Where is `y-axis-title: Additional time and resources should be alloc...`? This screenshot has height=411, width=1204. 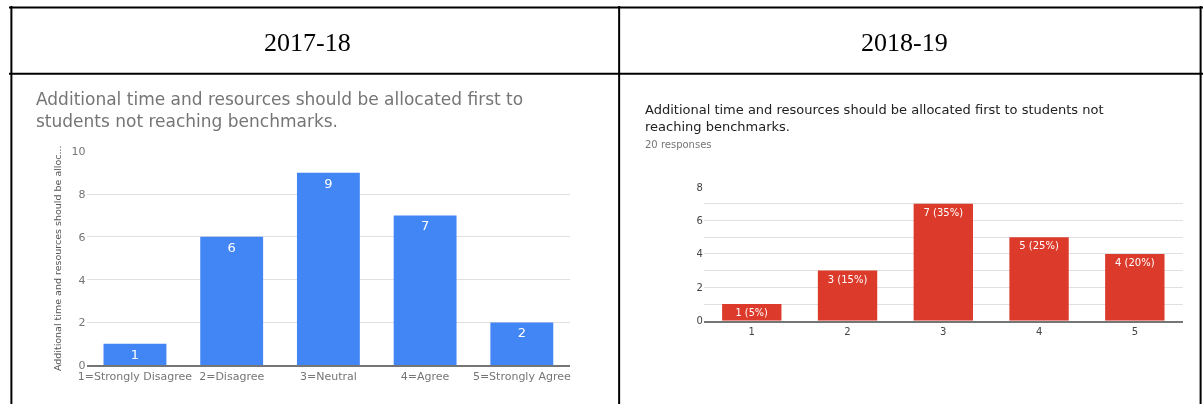
y-axis-title: Additional time and resources should be alloc... is located at coordinates (57, 258).